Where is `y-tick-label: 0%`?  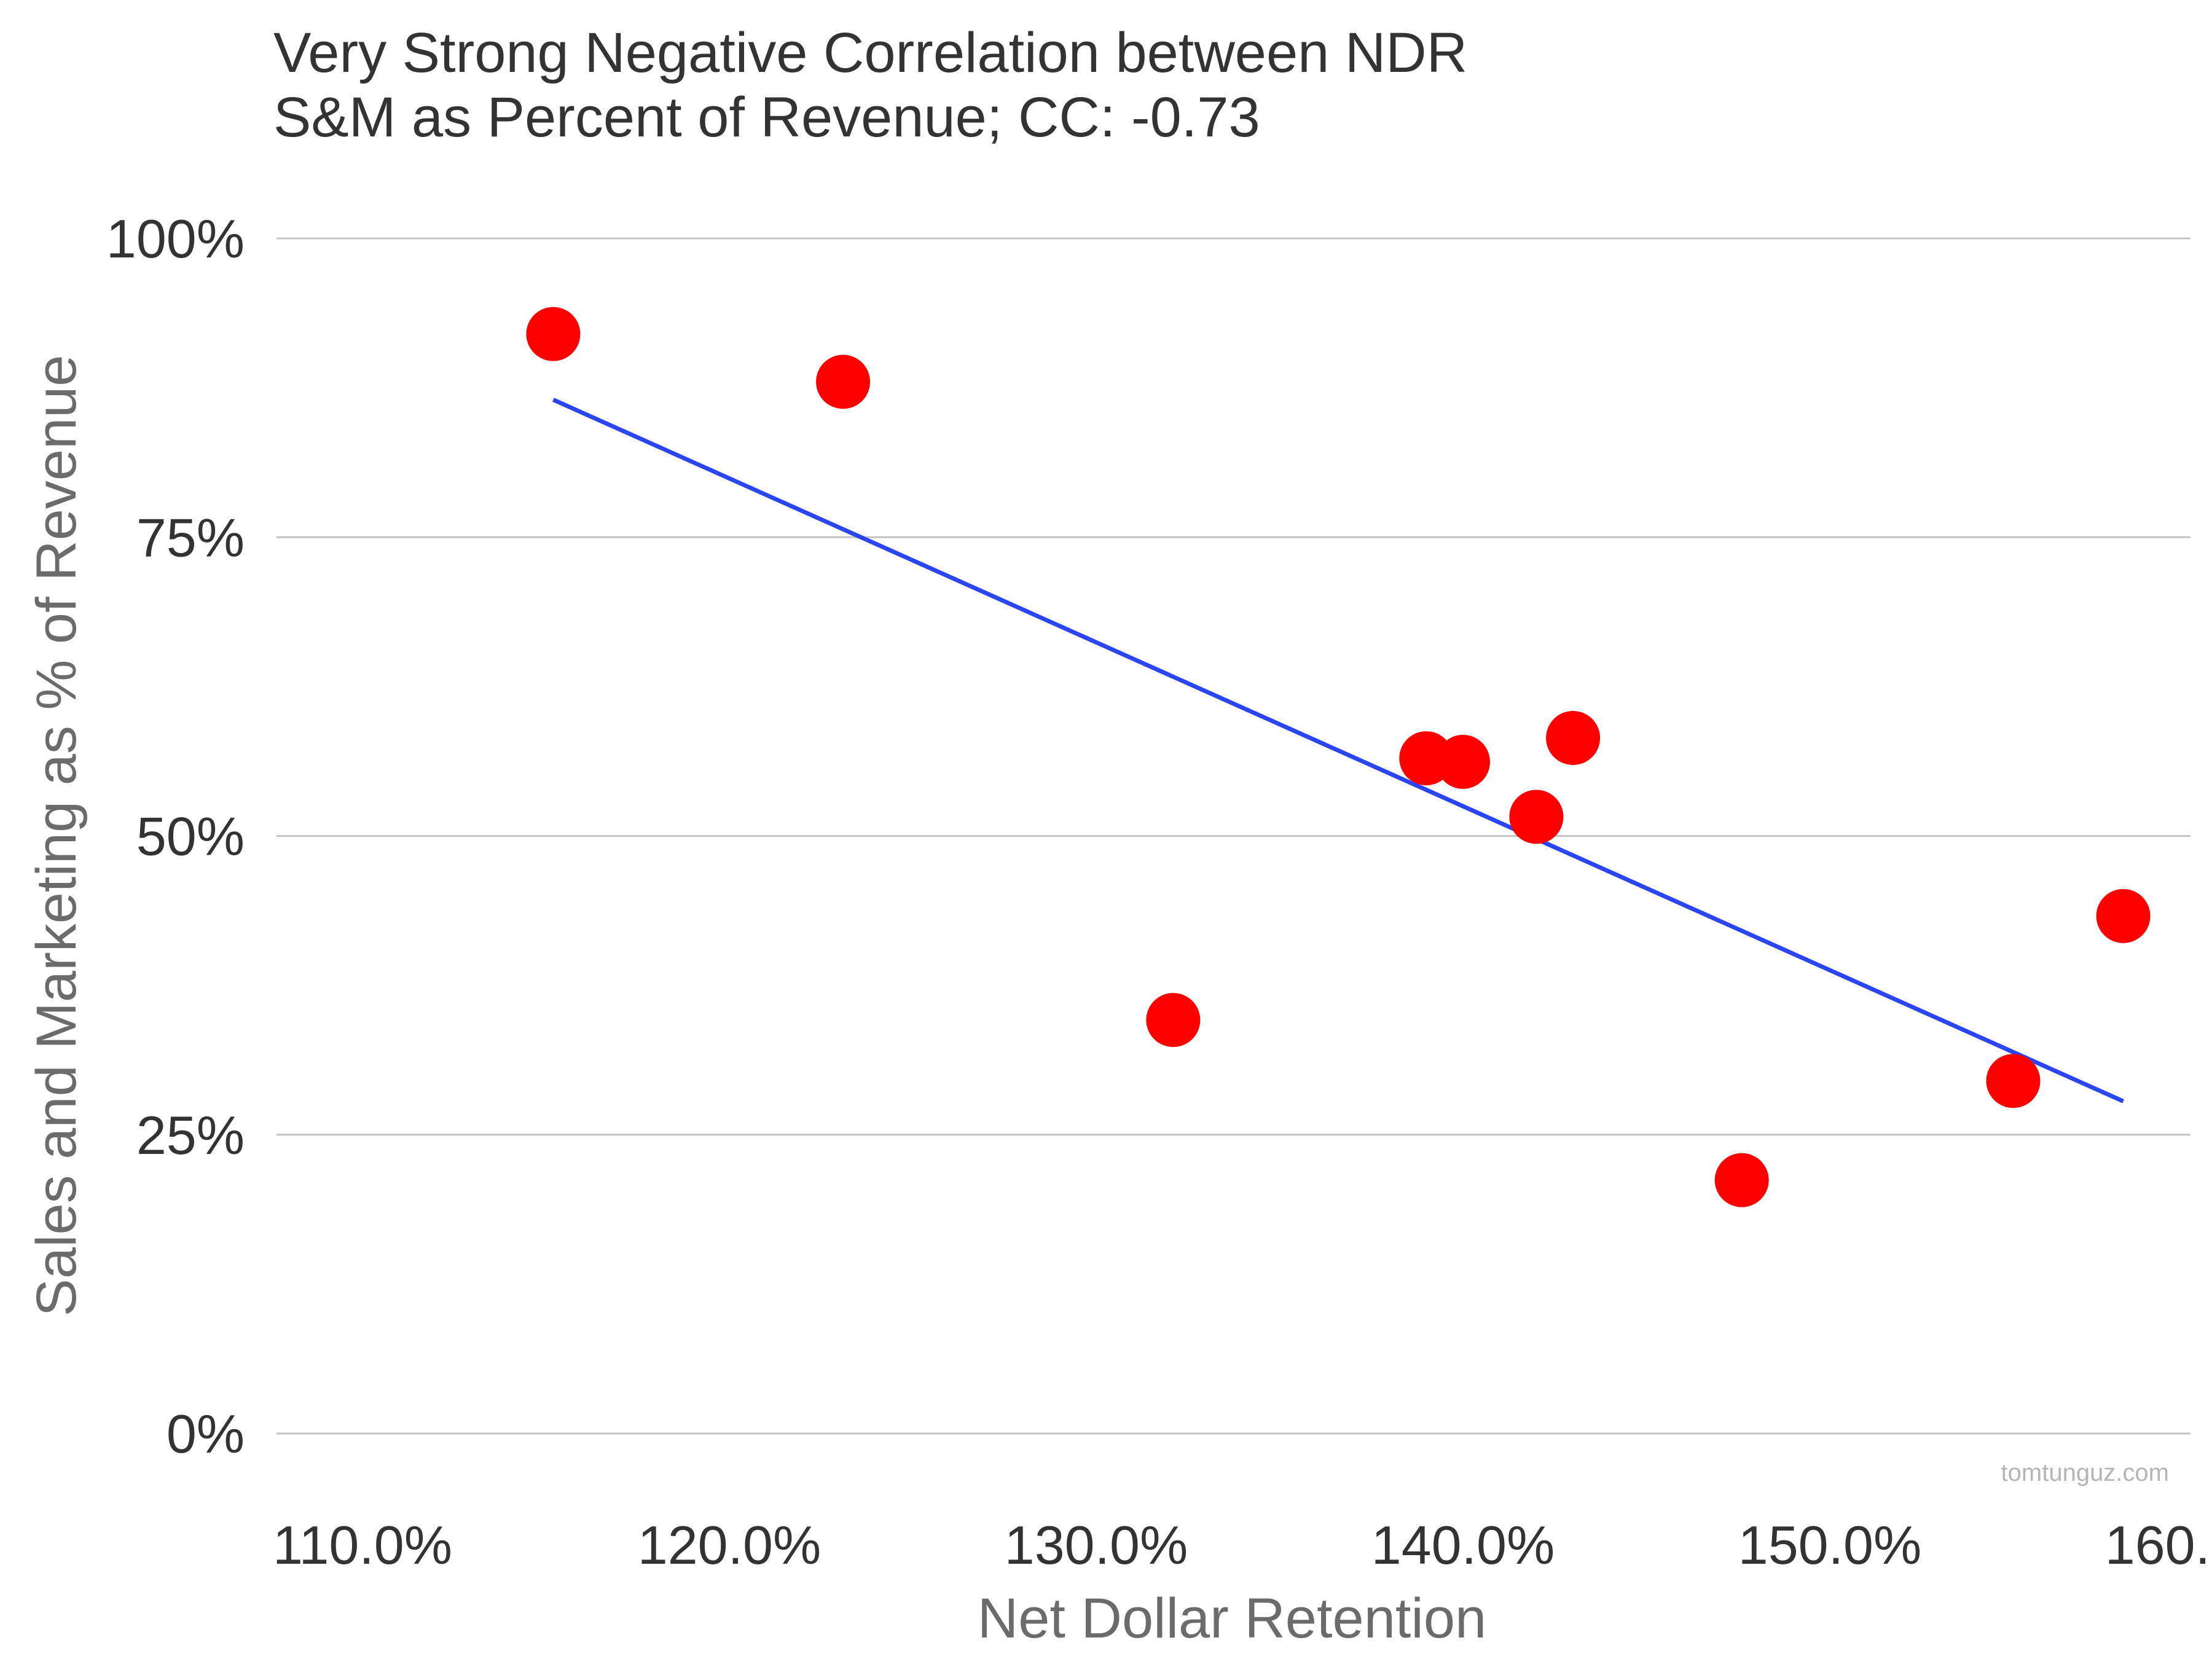 y-tick-label: 0% is located at coordinates (206, 1433).